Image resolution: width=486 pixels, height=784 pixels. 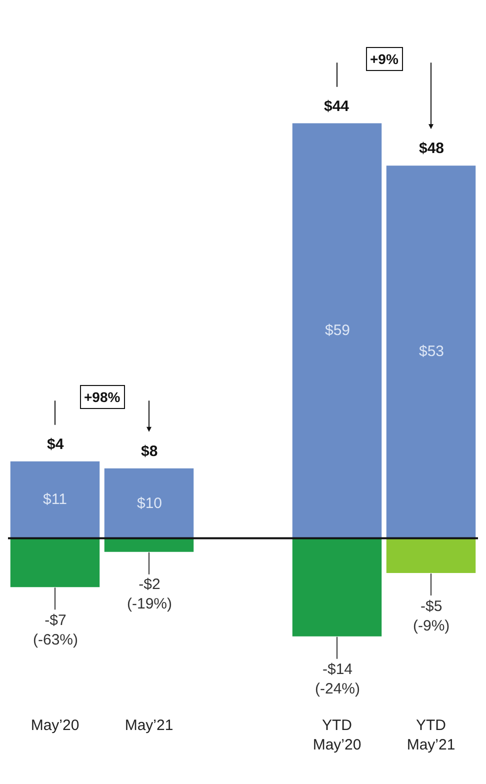 I want to click on x-tick-label: YTD May’21, so click(x=431, y=735).